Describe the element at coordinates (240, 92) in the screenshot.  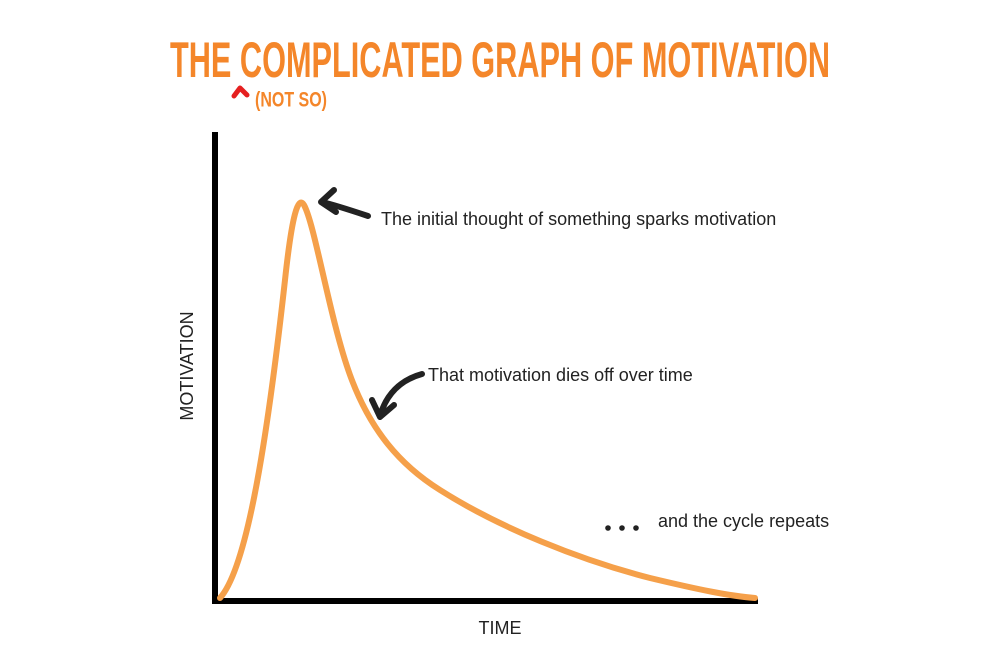
I see `insert-caret` at that location.